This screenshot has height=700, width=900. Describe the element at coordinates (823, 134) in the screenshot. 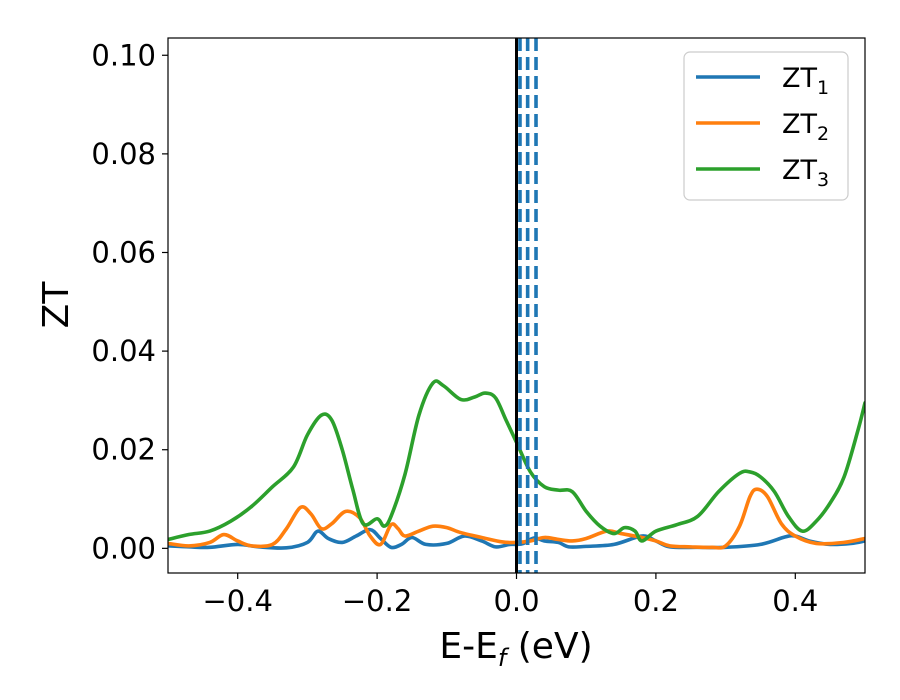

I see `legend-label-subscript: 2` at that location.